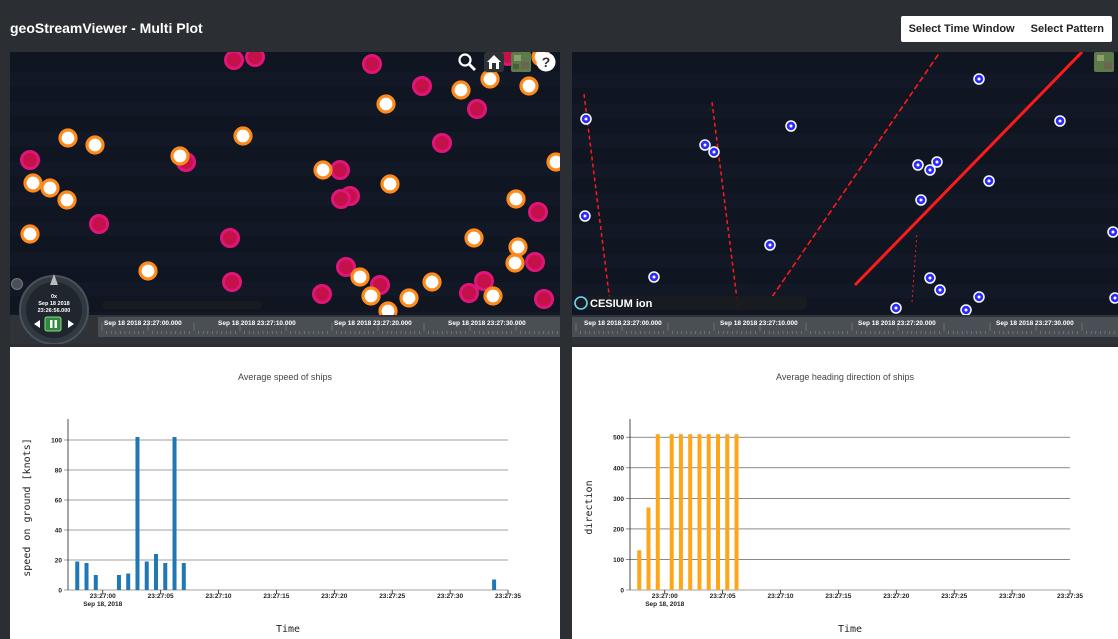 The height and width of the screenshot is (639, 1118). What do you see at coordinates (961, 29) in the screenshot?
I see `select-time-window-button: Select Time Window` at bounding box center [961, 29].